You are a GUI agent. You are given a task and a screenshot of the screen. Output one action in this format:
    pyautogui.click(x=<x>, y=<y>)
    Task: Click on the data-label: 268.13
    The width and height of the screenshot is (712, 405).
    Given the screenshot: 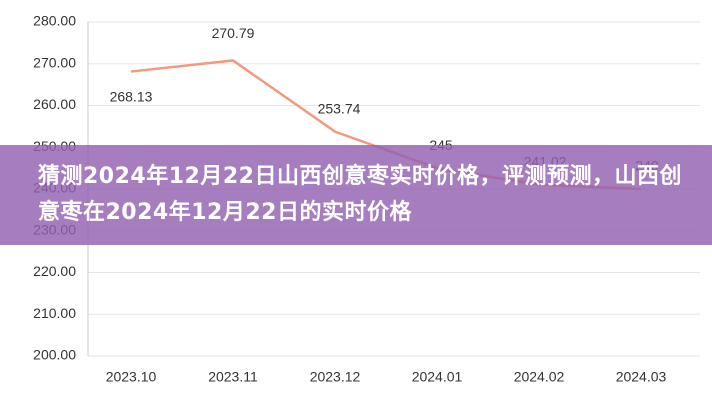 What is the action you would take?
    pyautogui.click(x=131, y=96)
    